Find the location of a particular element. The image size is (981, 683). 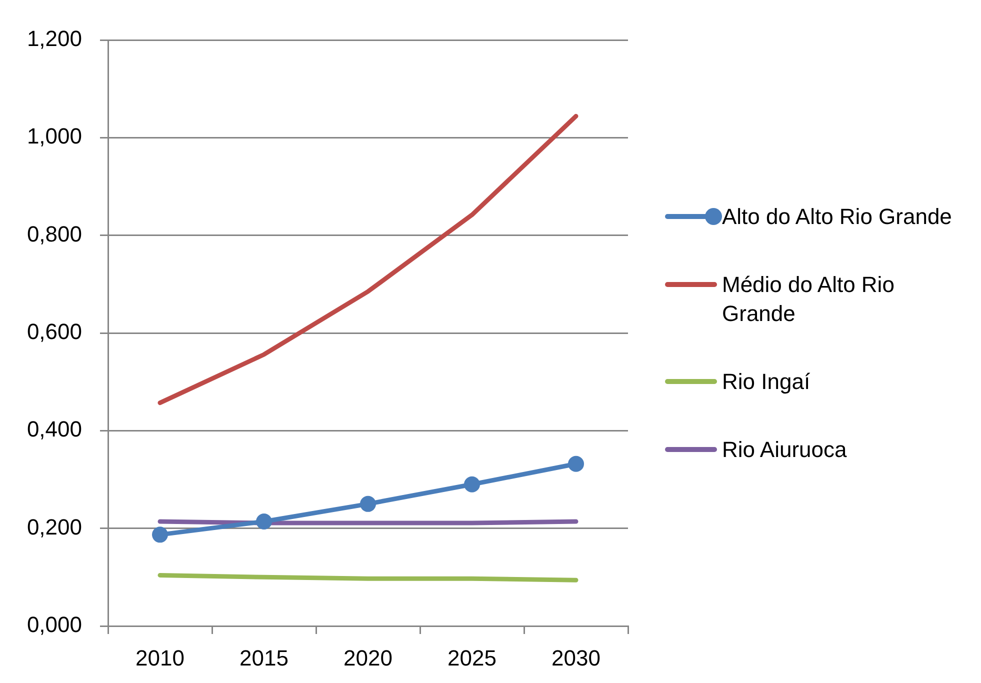

y-tick-label: 0,200 is located at coordinates (54, 527).